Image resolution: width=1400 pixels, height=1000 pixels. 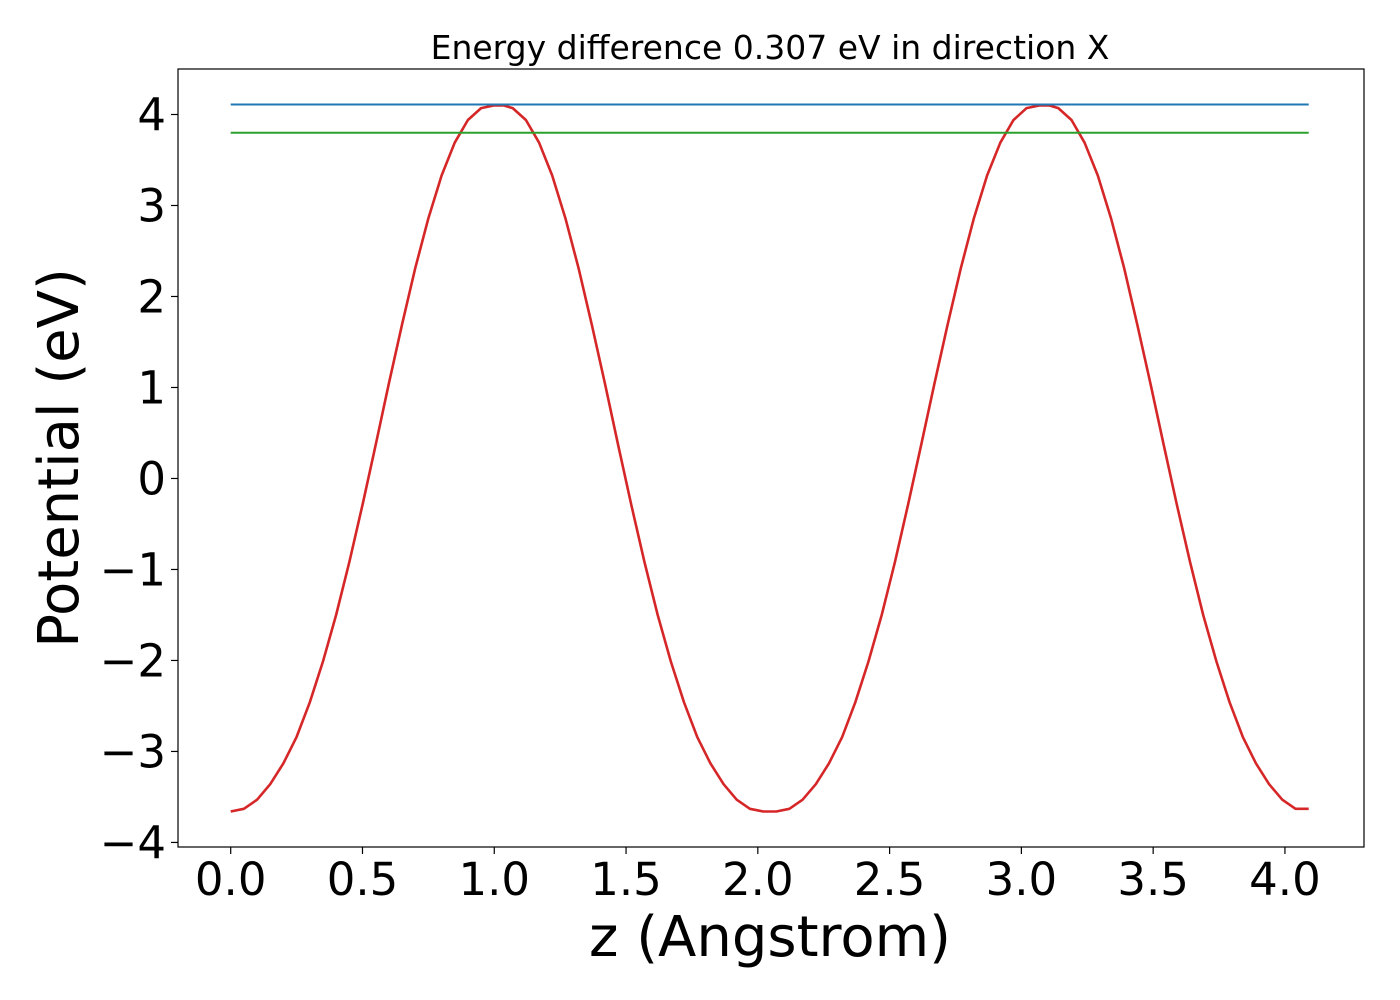 I want to click on x-tick-label: 4.0, so click(x=1285, y=879).